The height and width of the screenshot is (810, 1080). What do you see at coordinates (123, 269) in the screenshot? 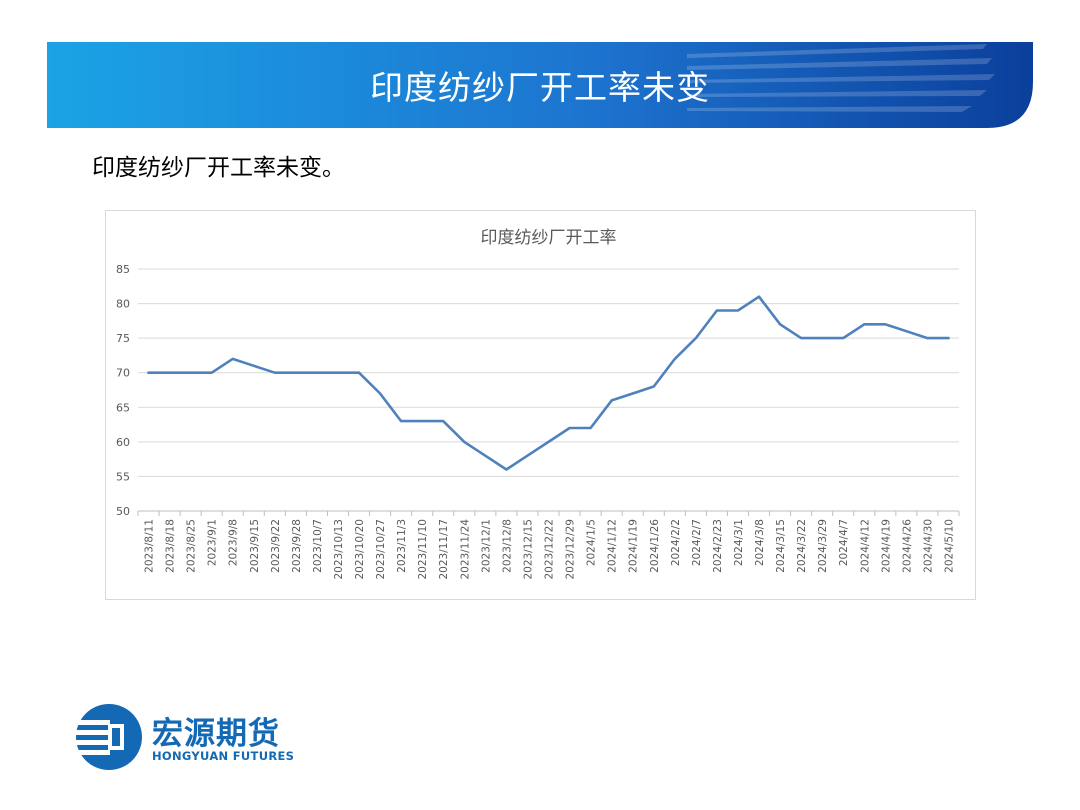
I see `y-tick-label: 85` at bounding box center [123, 269].